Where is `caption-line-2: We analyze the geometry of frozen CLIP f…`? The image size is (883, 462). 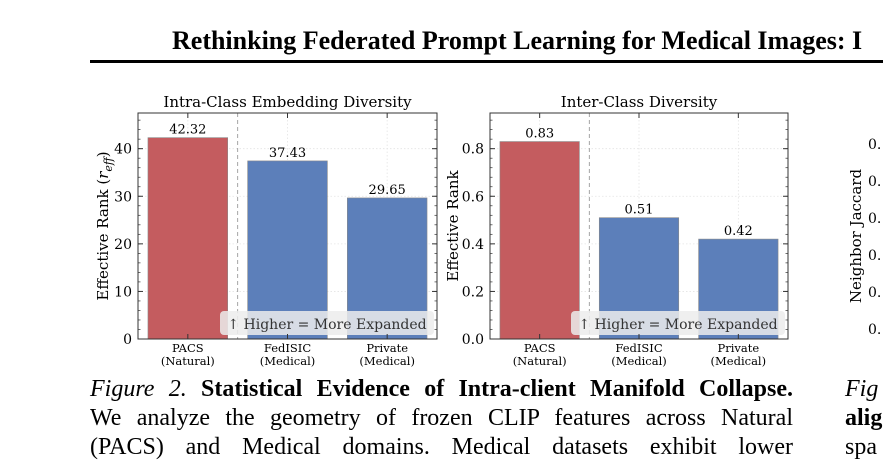 caption-line-2: We analyze the geometry of frozen CLIP f… is located at coordinates (441, 418).